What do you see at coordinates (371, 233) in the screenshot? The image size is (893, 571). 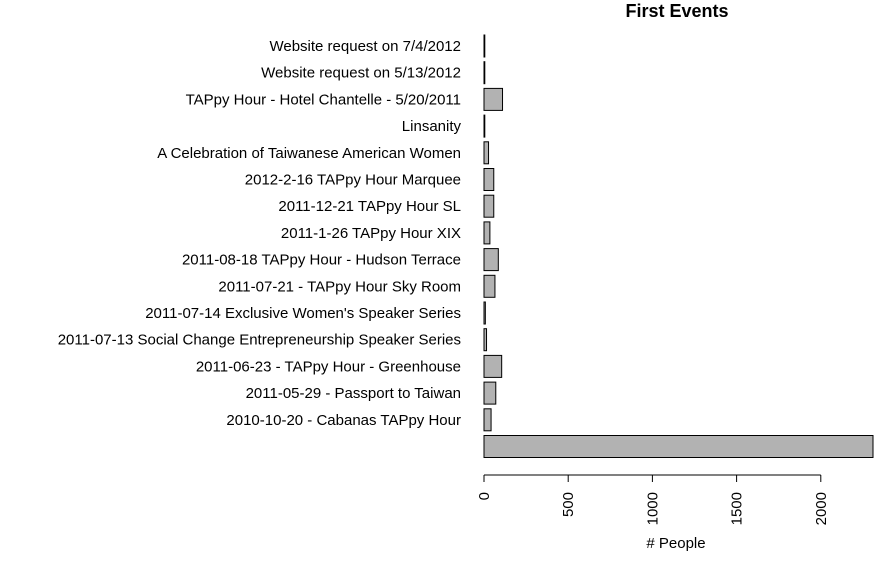 I see `category-label-7: 2011-1-26 TAPpy Hour XIX` at bounding box center [371, 233].